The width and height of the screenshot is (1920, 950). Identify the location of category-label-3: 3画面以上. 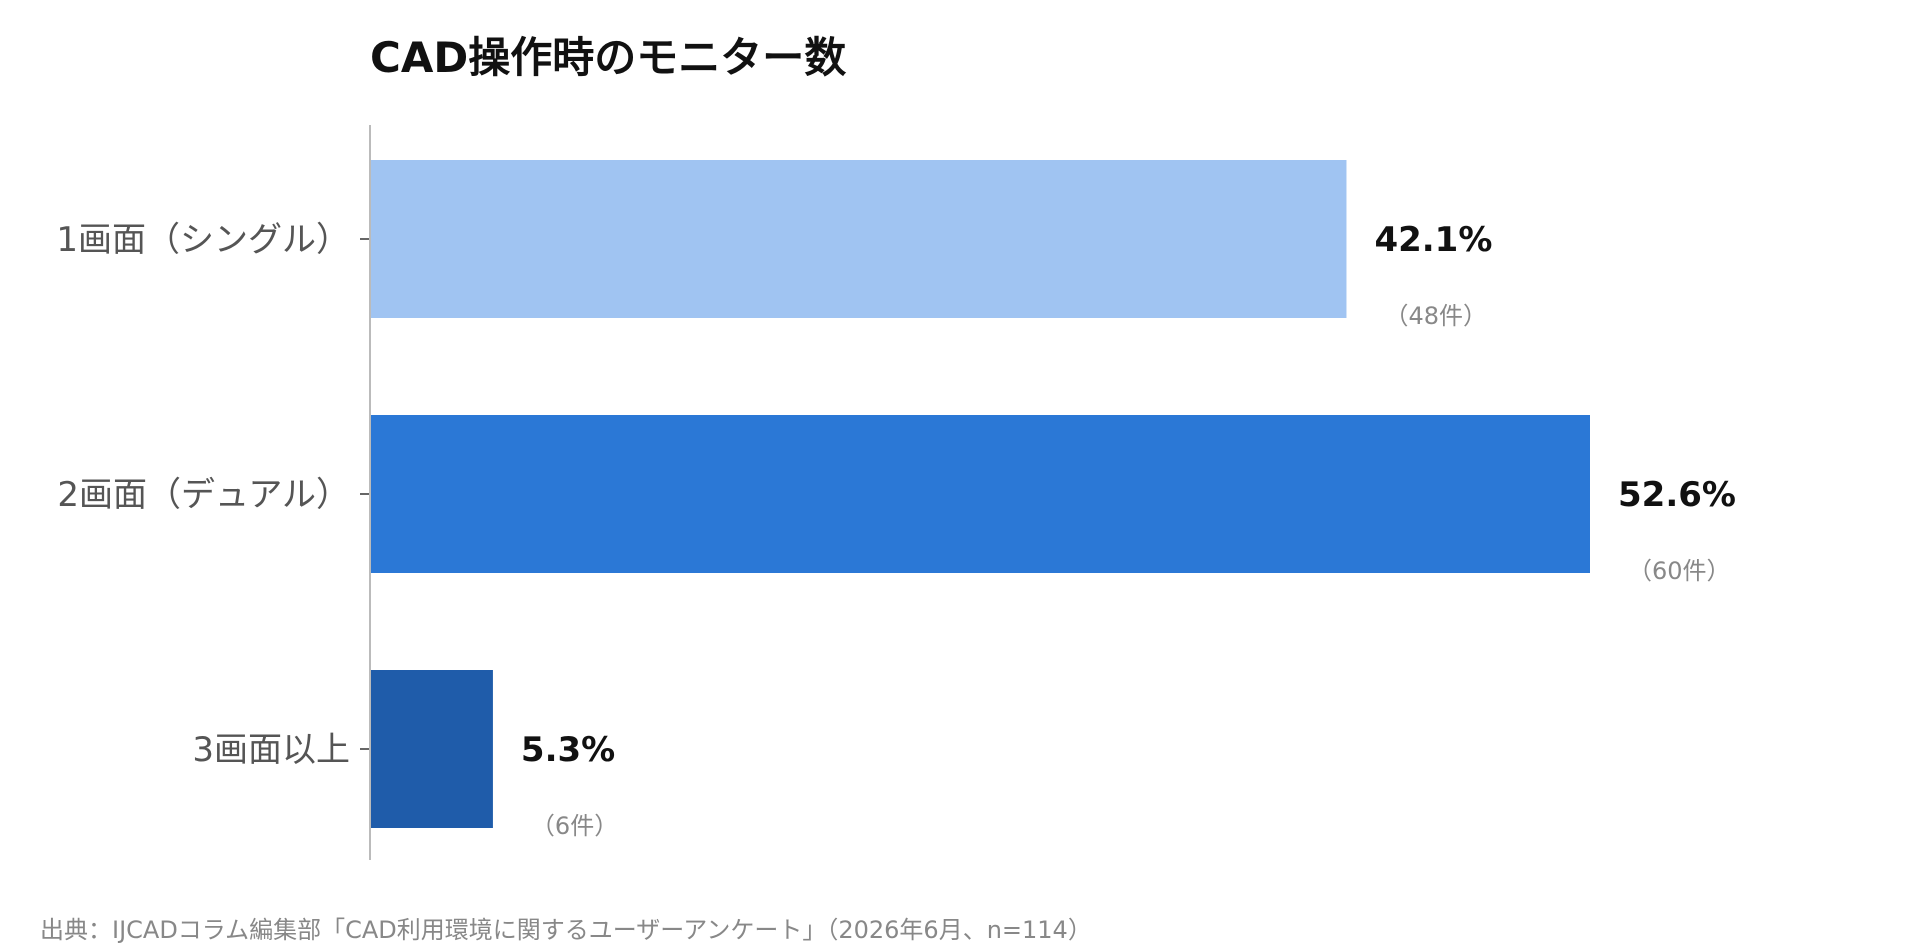
(271, 750).